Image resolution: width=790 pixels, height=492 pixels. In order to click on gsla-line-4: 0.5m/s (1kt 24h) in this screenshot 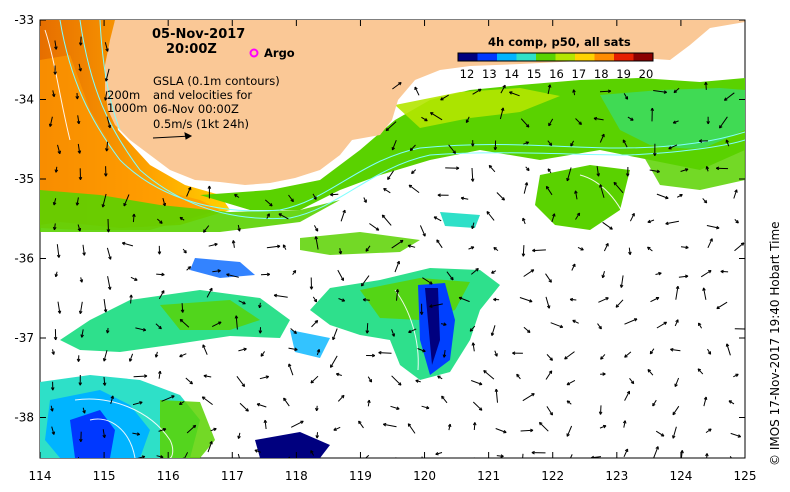, I will do `click(201, 124)`.